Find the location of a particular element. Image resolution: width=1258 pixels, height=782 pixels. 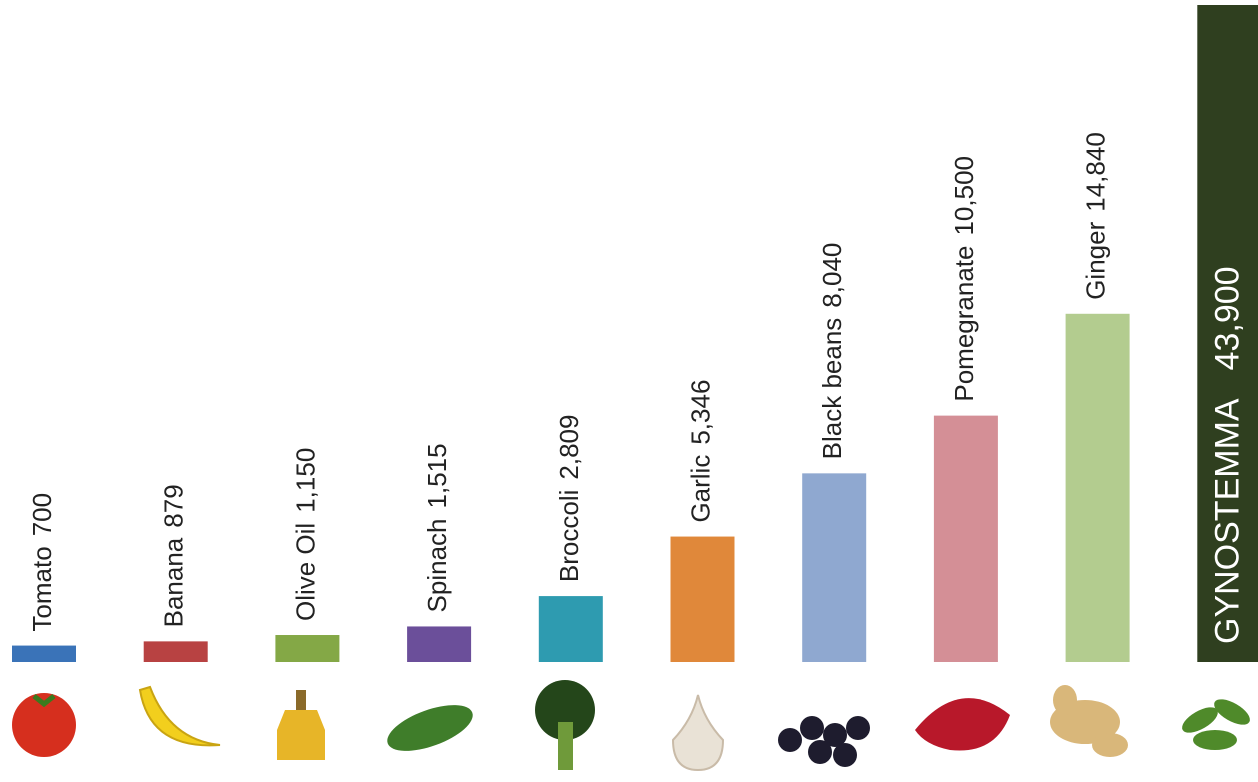

value-label: 700 is located at coordinates (42, 514).